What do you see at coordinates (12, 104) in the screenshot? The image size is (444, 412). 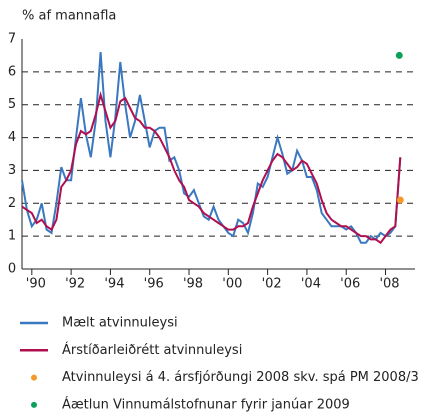 I see `y-tick-label: 5` at bounding box center [12, 104].